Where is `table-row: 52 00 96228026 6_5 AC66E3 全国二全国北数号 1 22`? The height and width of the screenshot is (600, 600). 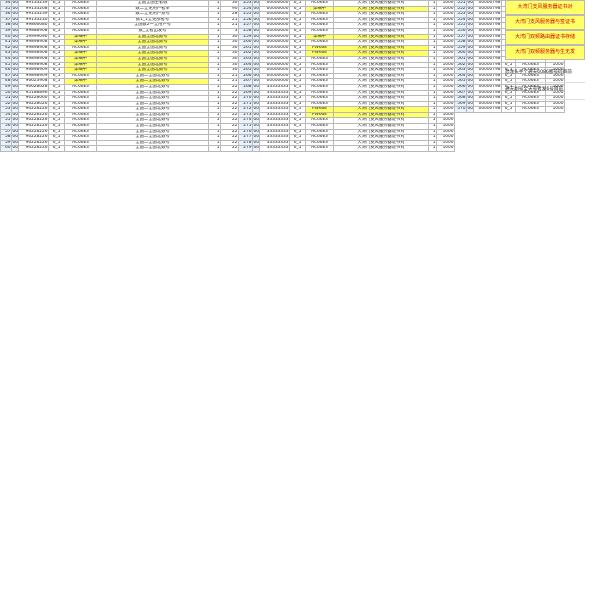 table-row: 52 00 96228026 6_5 AC66E3 全国二全国北数号 1 22 is located at coordinates (119, 104).